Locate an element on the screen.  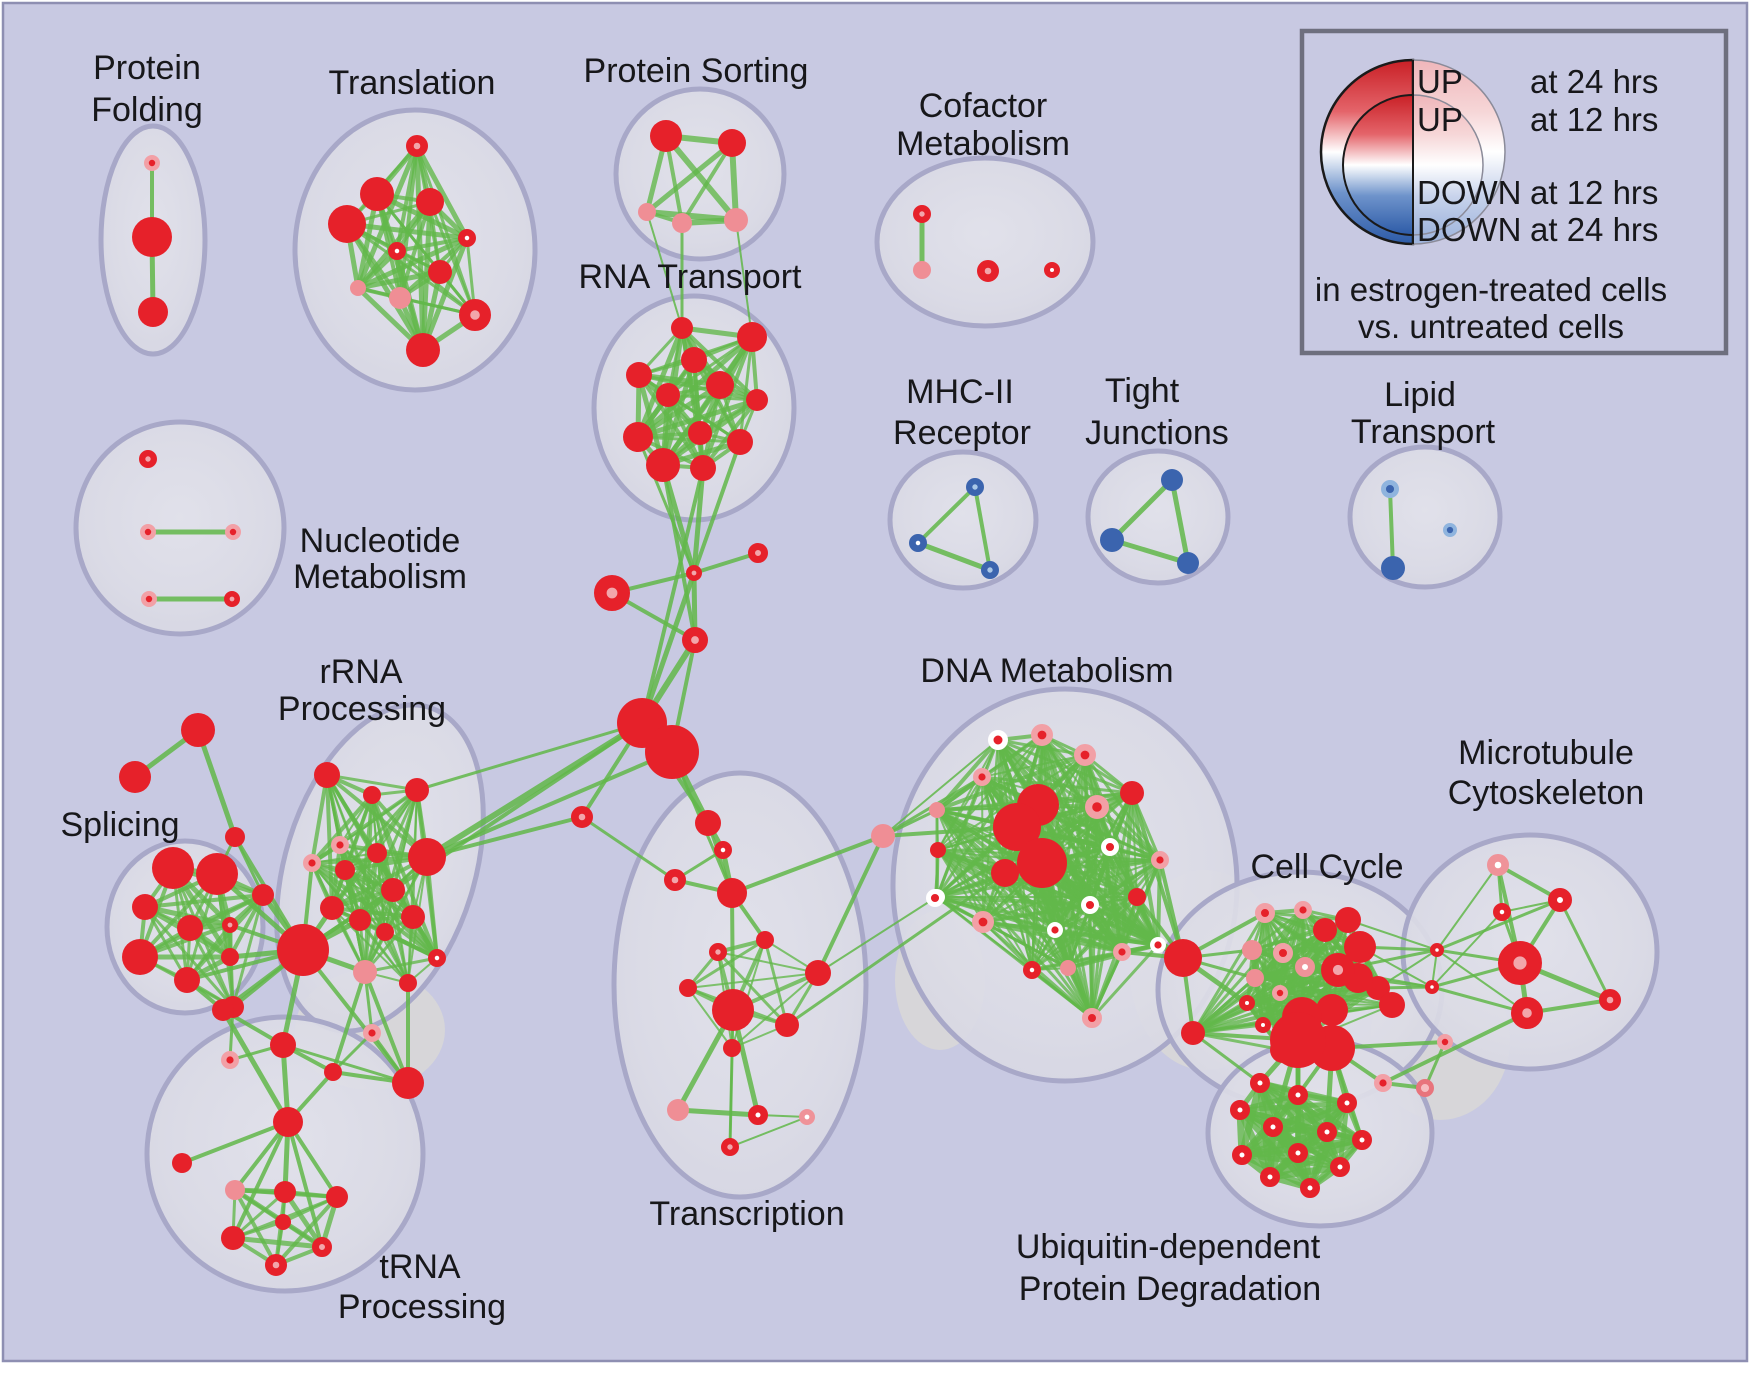
gene-node-rt9 is located at coordinates (700, 433).